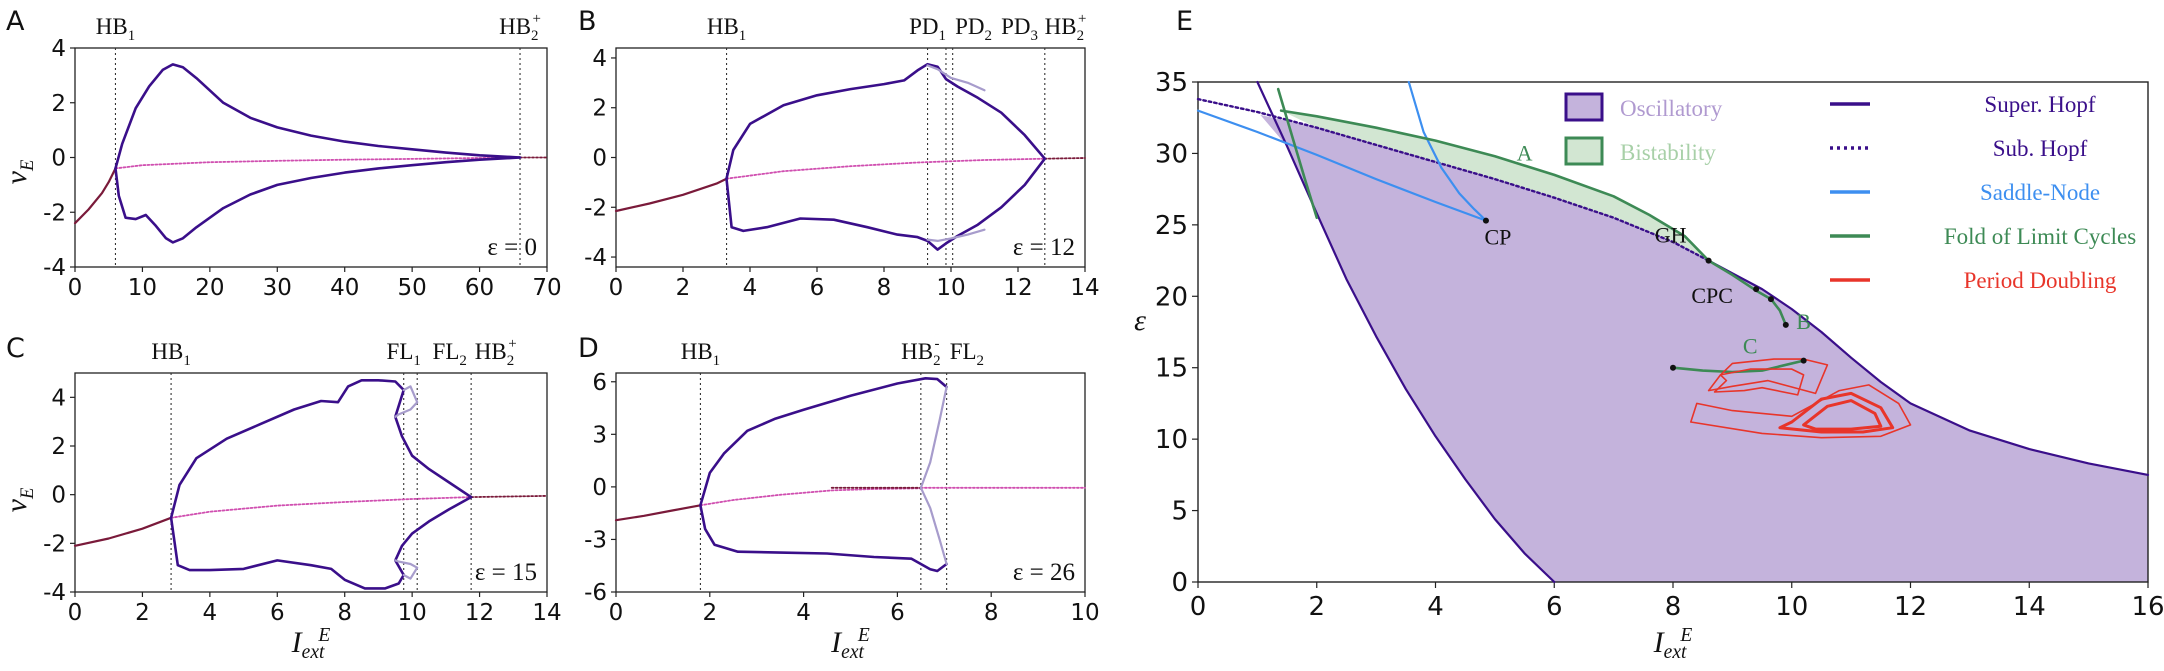 Image resolution: width=2164 pixels, height=671 pixels. What do you see at coordinates (587, 21) in the screenshot?
I see `panel-letter-b: B` at bounding box center [587, 21].